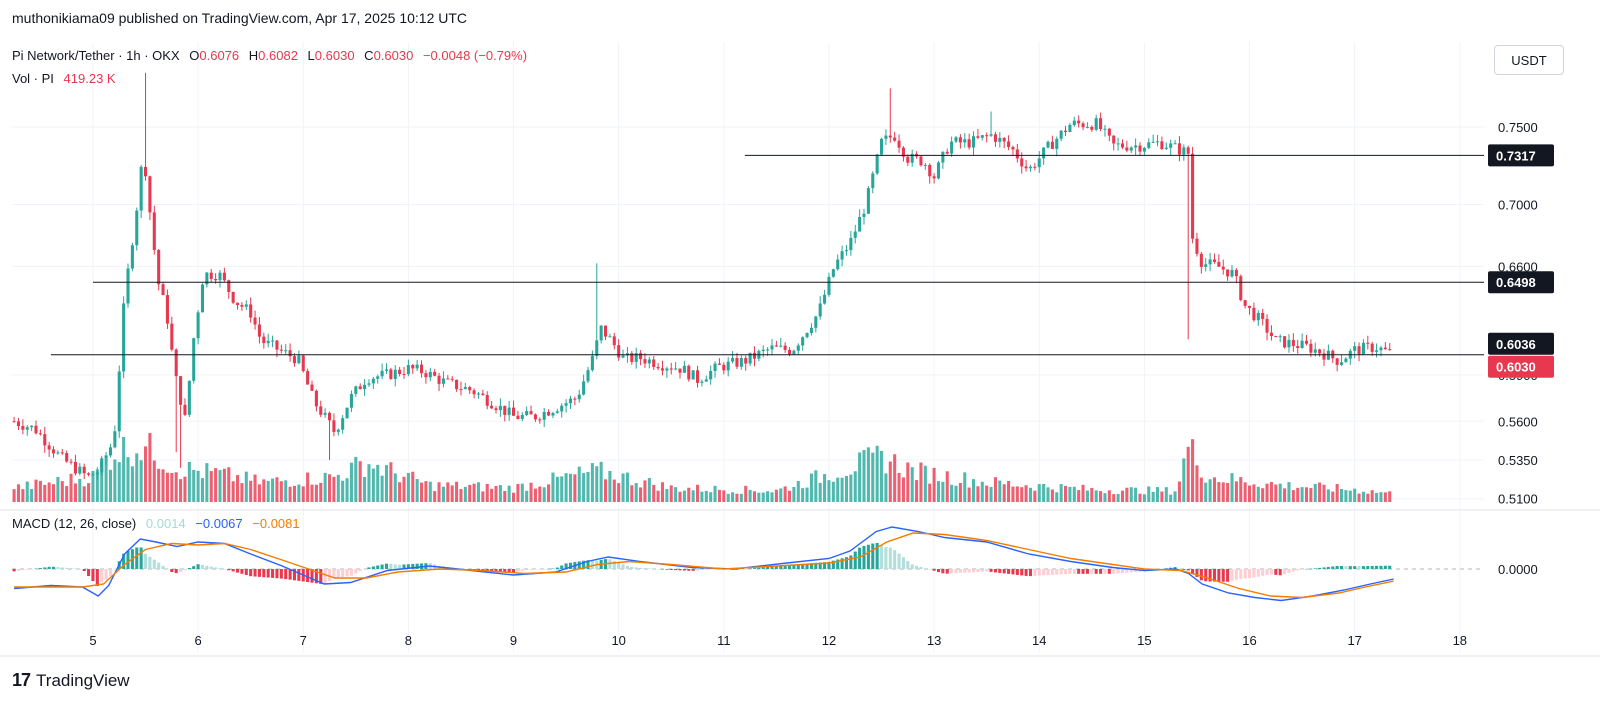  What do you see at coordinates (33, 78) in the screenshot?
I see `volume-label: Vol · PI` at bounding box center [33, 78].